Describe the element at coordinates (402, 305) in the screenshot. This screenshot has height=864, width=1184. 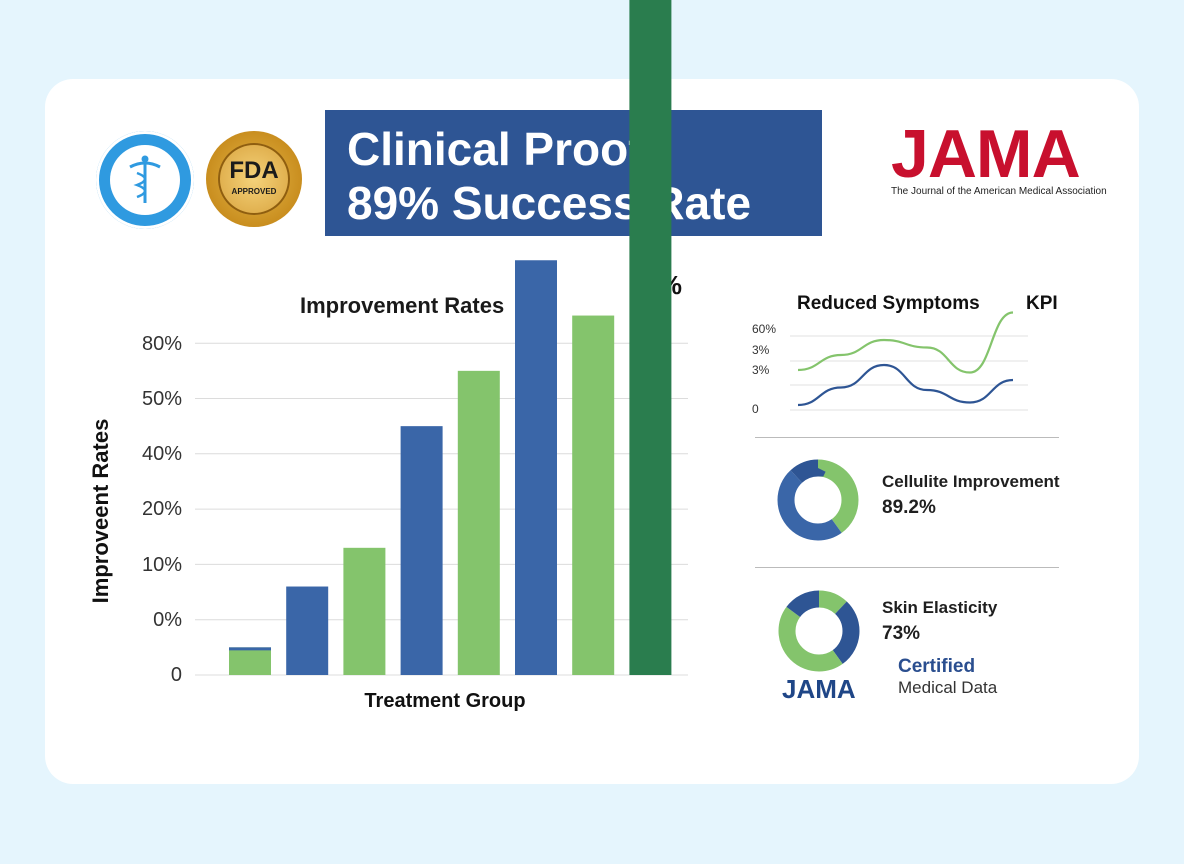
I see `bar-chart-title: Improvement Rates` at that location.